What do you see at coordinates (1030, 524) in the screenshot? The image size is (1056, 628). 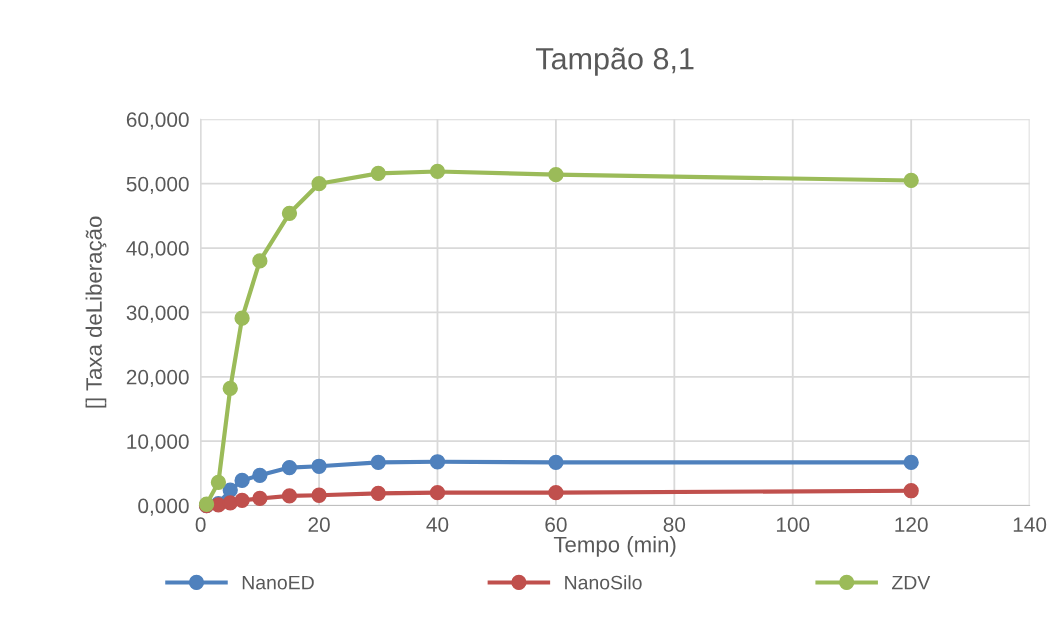 I see `x-tick-label: 140` at bounding box center [1030, 524].